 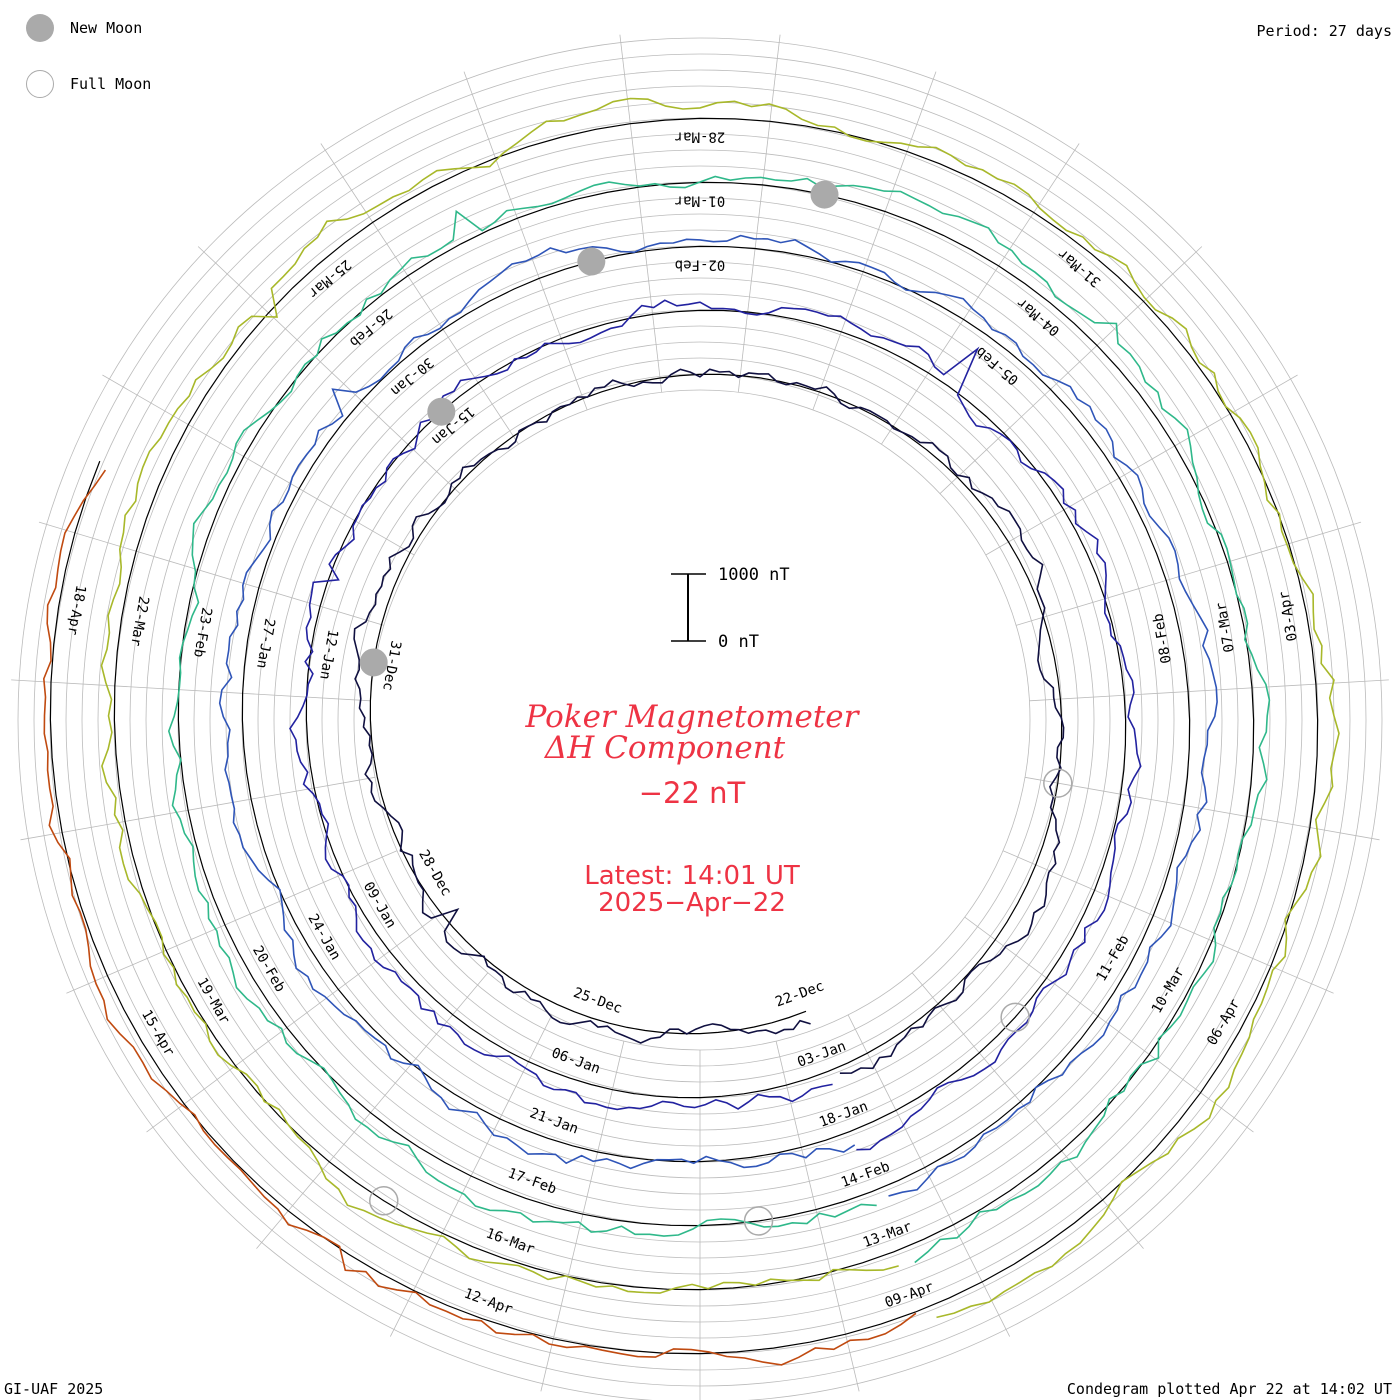 I want to click on credit-label: GI-UAF 2025, so click(x=54, y=1389).